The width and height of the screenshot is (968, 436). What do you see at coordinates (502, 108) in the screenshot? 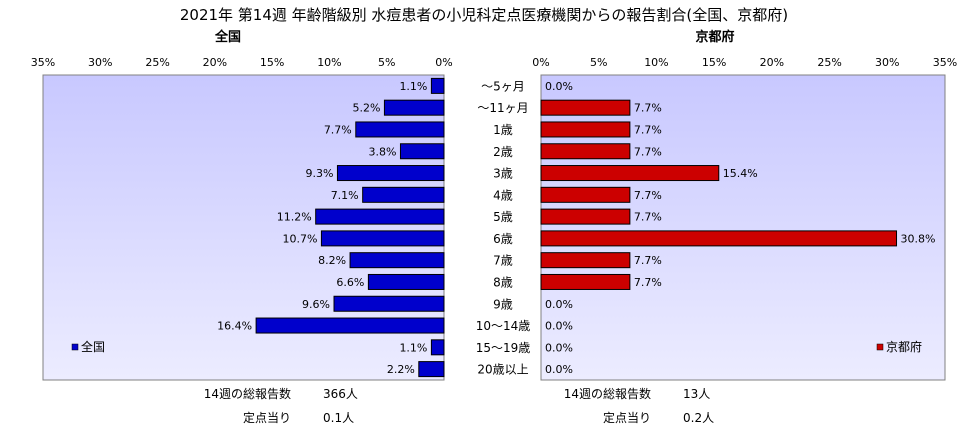
I see `category-label: ～11ヶ月` at bounding box center [502, 108].